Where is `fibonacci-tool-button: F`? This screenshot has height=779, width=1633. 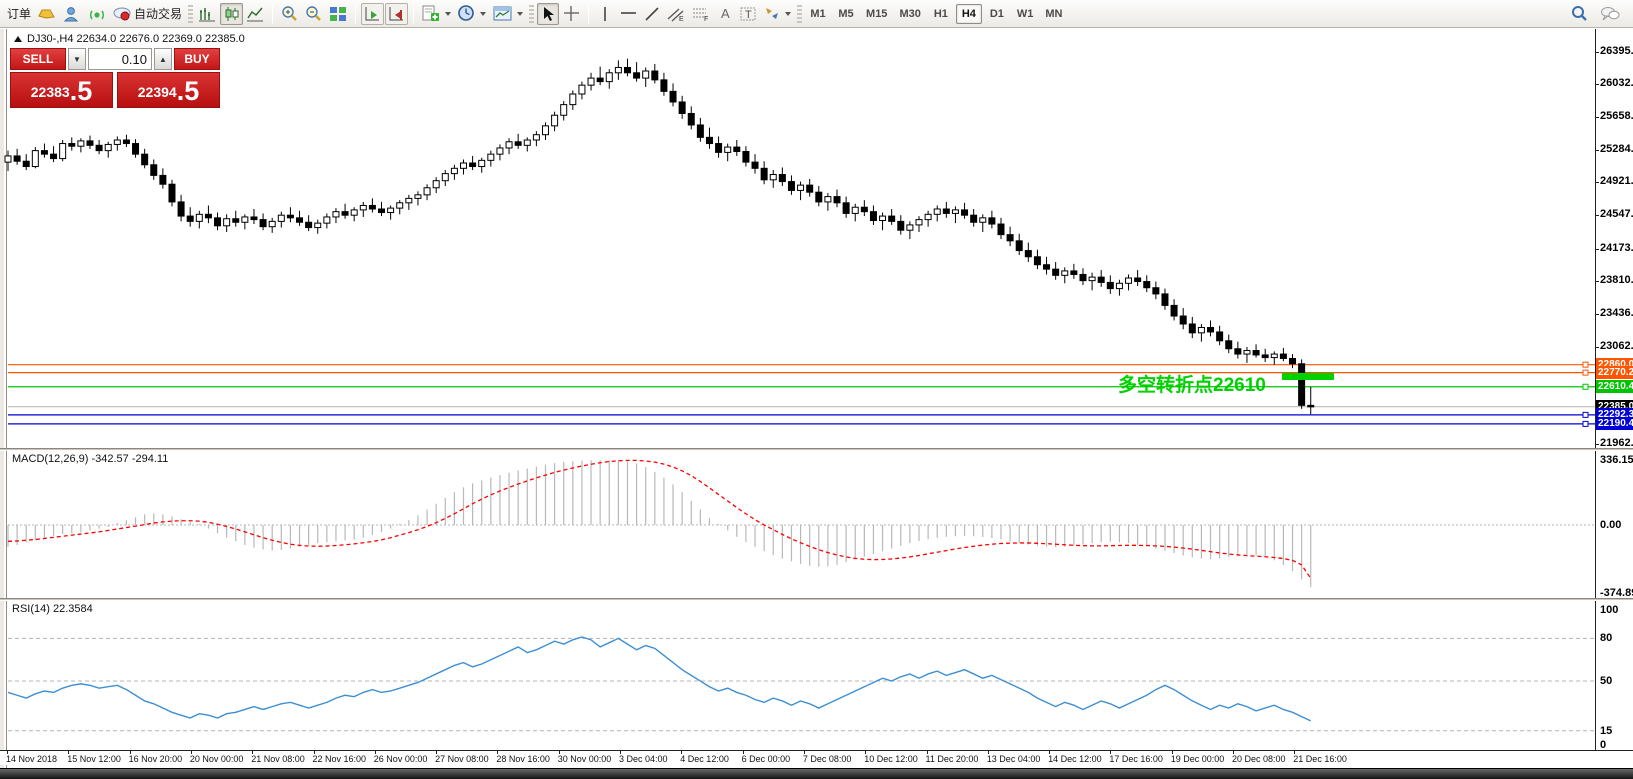 fibonacci-tool-button: F is located at coordinates (701, 14).